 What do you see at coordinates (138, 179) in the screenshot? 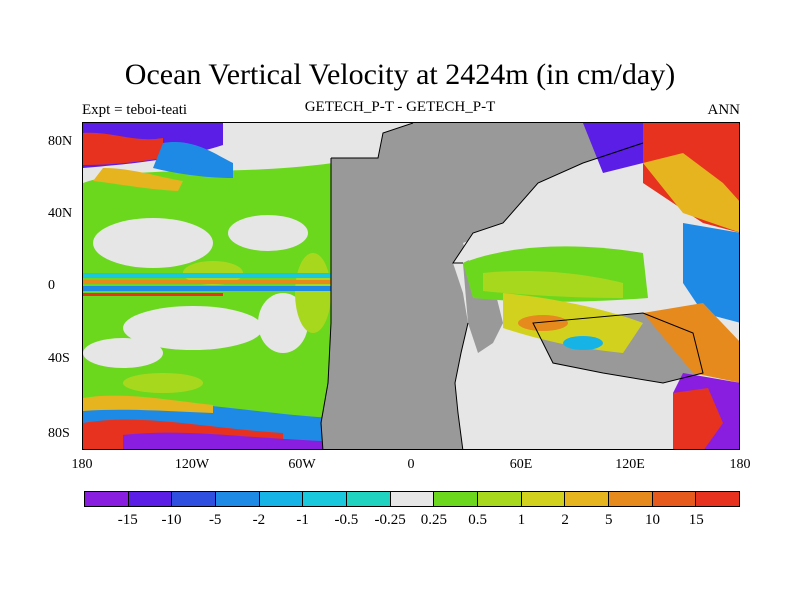
I see `north-pacific-band-yellow` at bounding box center [138, 179].